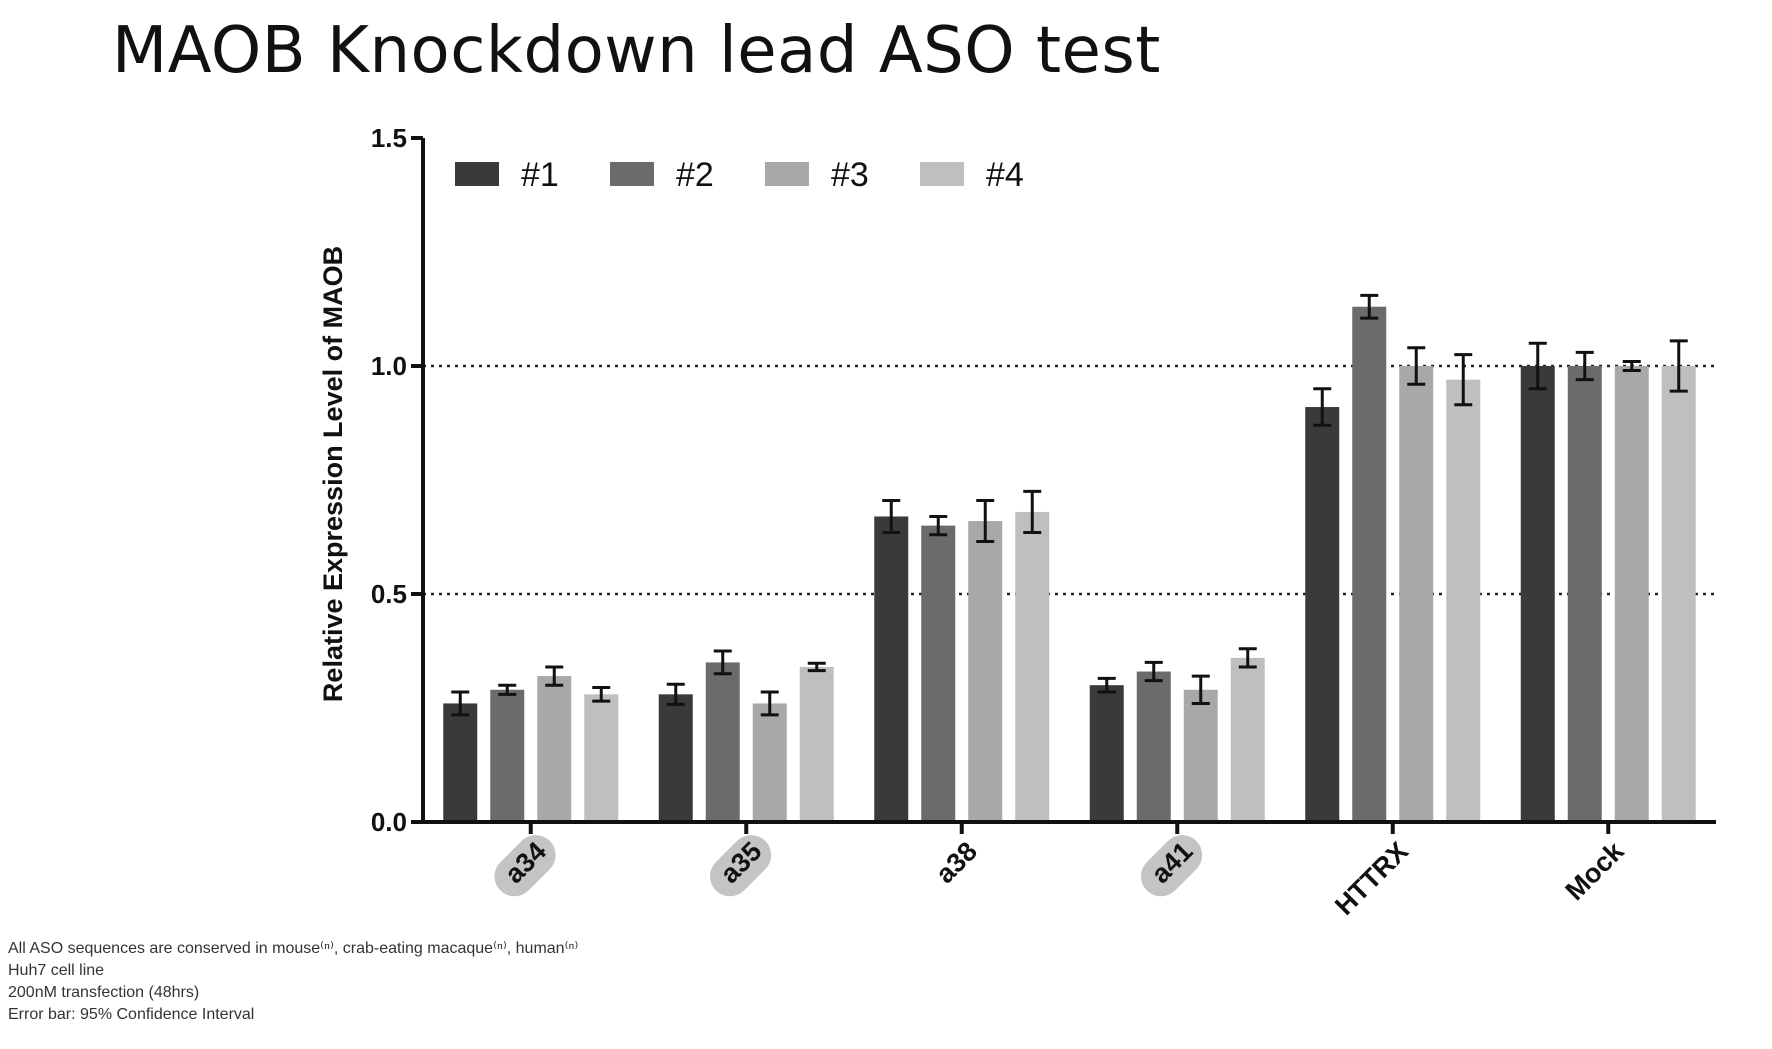  What do you see at coordinates (389, 138) in the screenshot?
I see `y-tick-label: 1.5` at bounding box center [389, 138].